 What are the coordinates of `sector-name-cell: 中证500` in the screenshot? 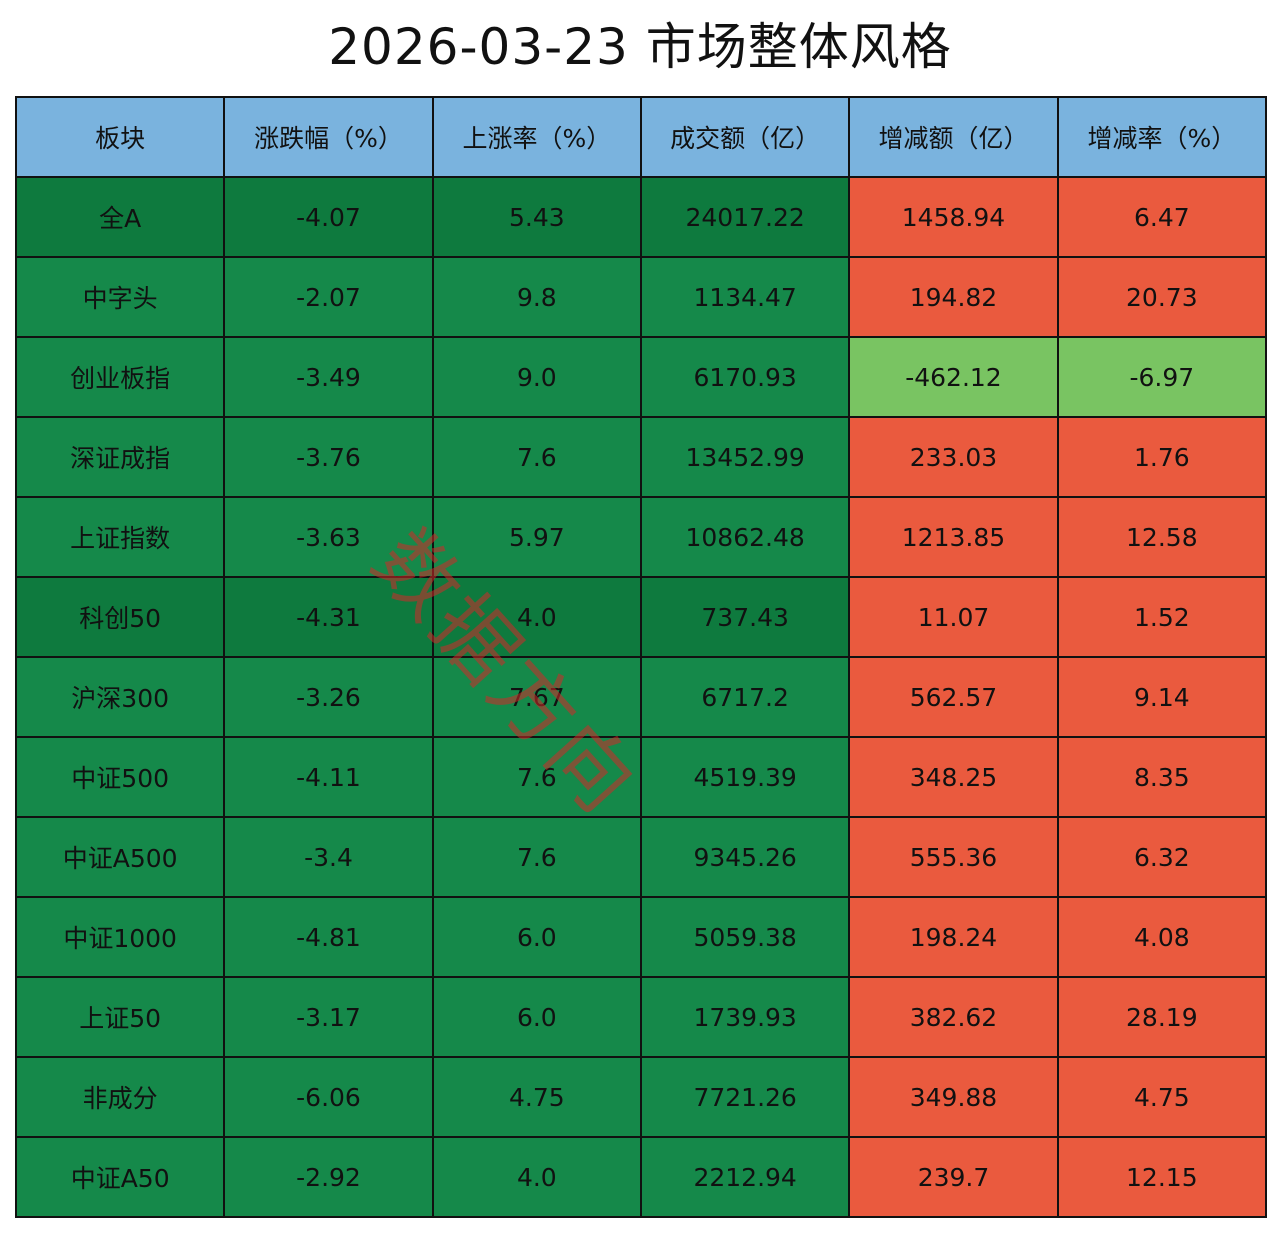 It's located at (120, 777).